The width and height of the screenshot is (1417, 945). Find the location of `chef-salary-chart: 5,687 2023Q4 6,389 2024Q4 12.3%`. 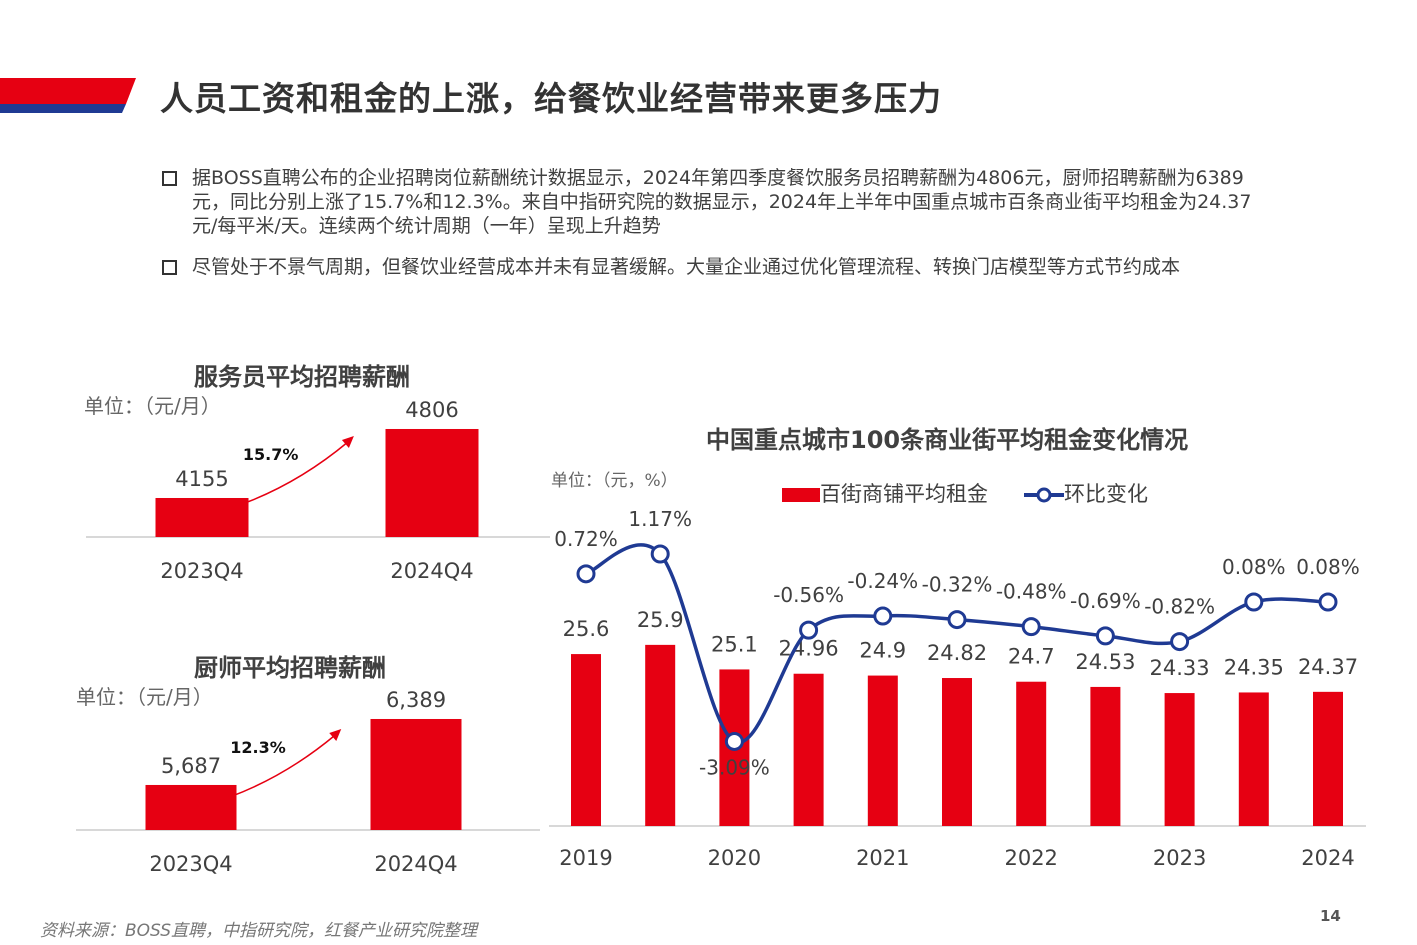

chef-salary-chart: 5,687 2023Q4 6,389 2024Q4 12.3% is located at coordinates (308, 783).